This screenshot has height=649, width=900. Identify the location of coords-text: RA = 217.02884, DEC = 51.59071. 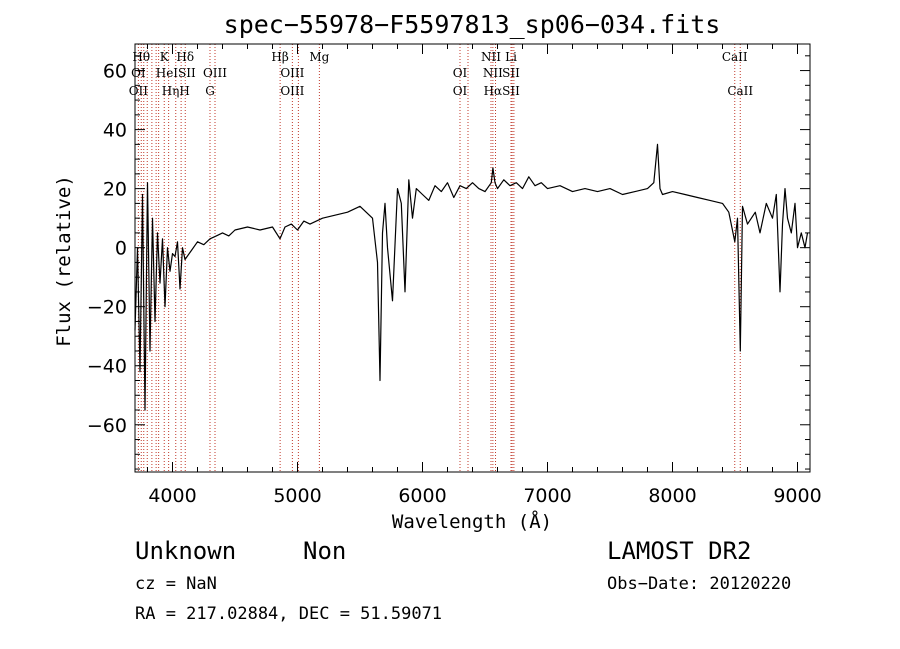
(288, 614).